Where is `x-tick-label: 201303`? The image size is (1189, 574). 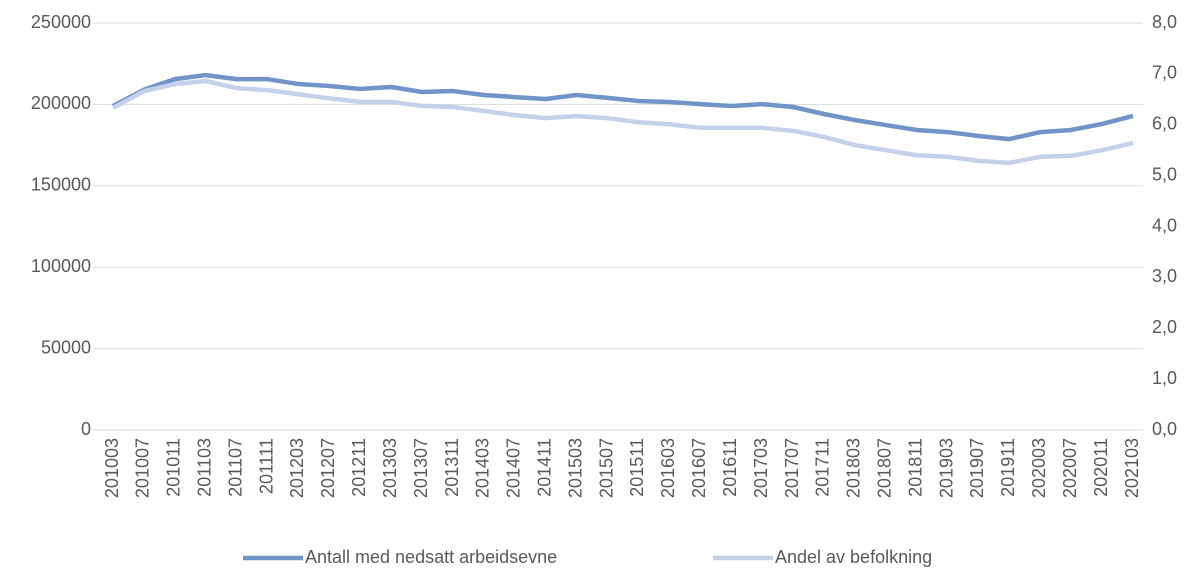
x-tick-label: 201303 is located at coordinates (390, 468).